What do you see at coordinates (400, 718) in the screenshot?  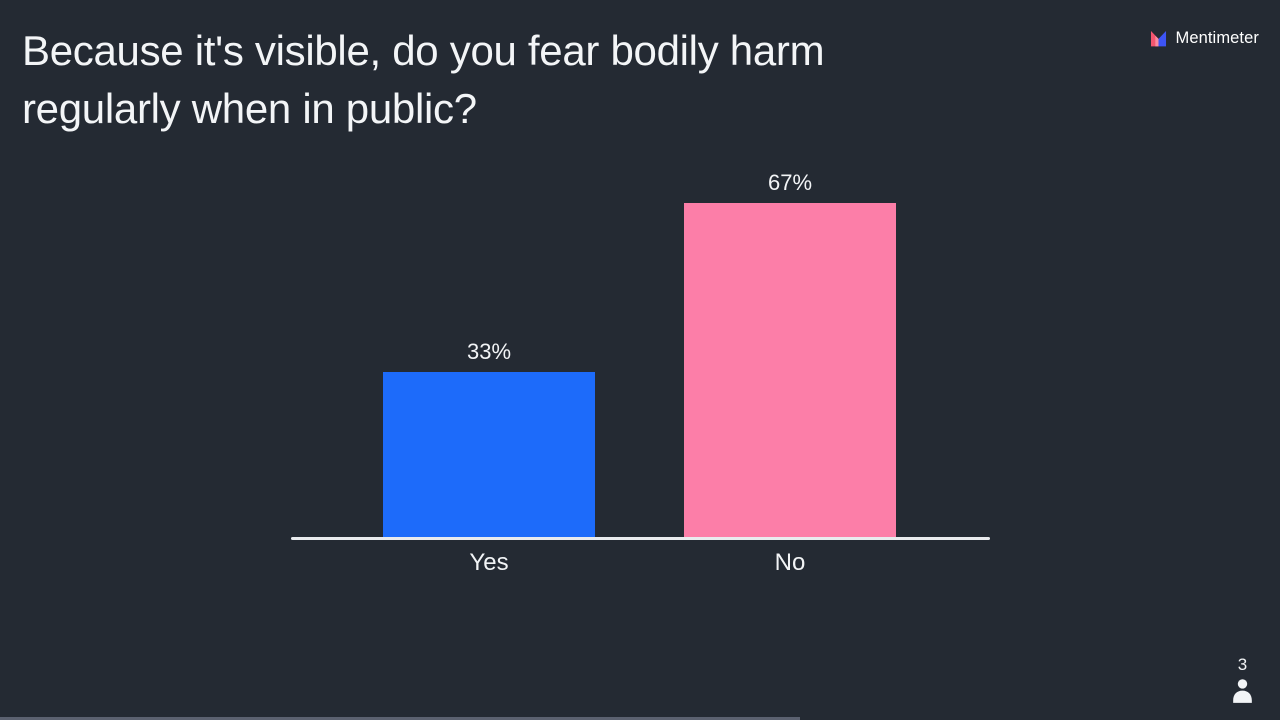 I see `video-progress-bar` at bounding box center [400, 718].